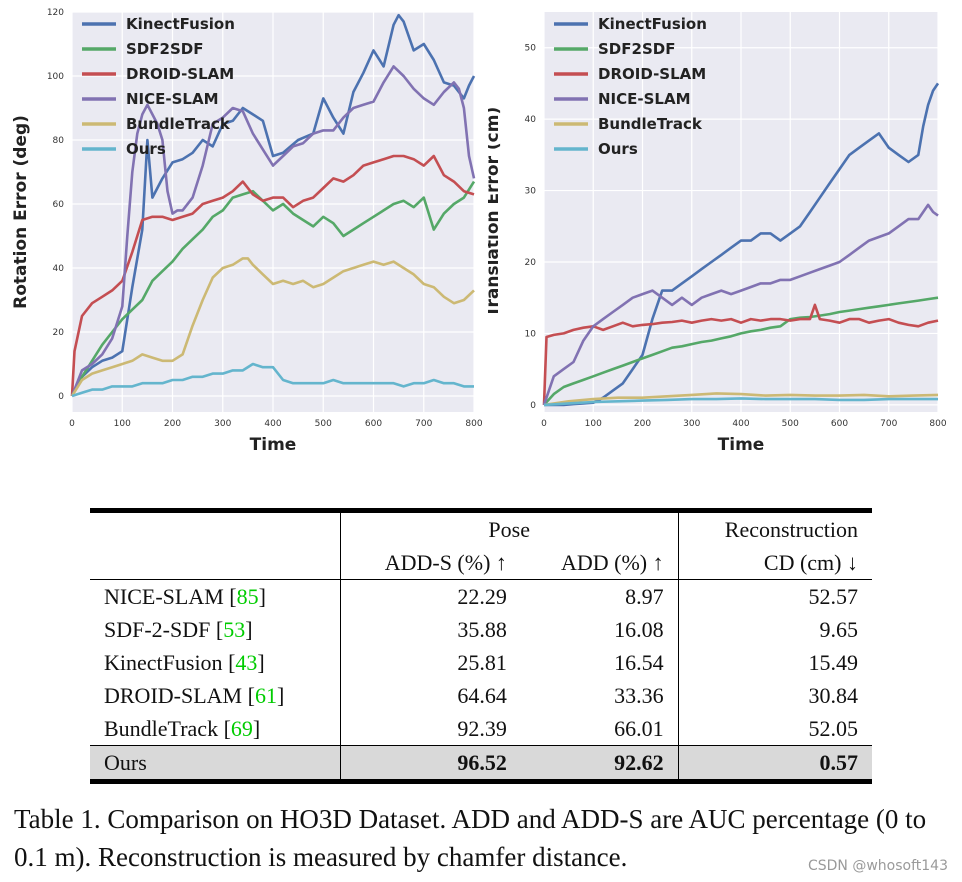  I want to click on add-cell: 66.01, so click(599, 729).